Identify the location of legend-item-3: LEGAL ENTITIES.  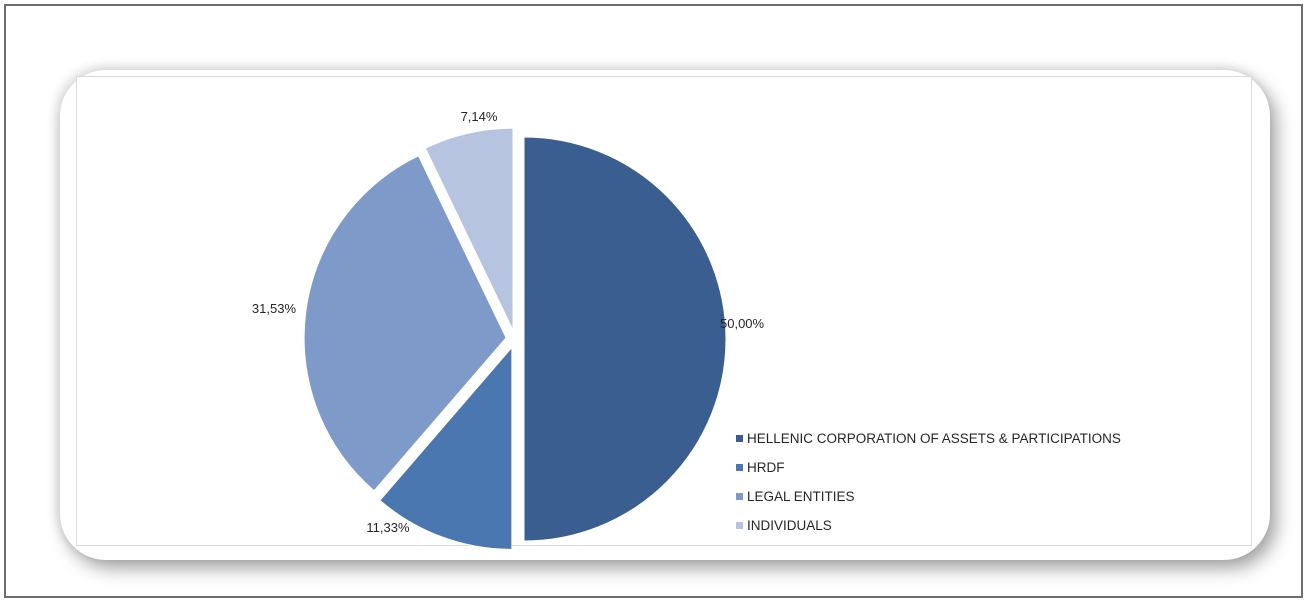
(928, 496).